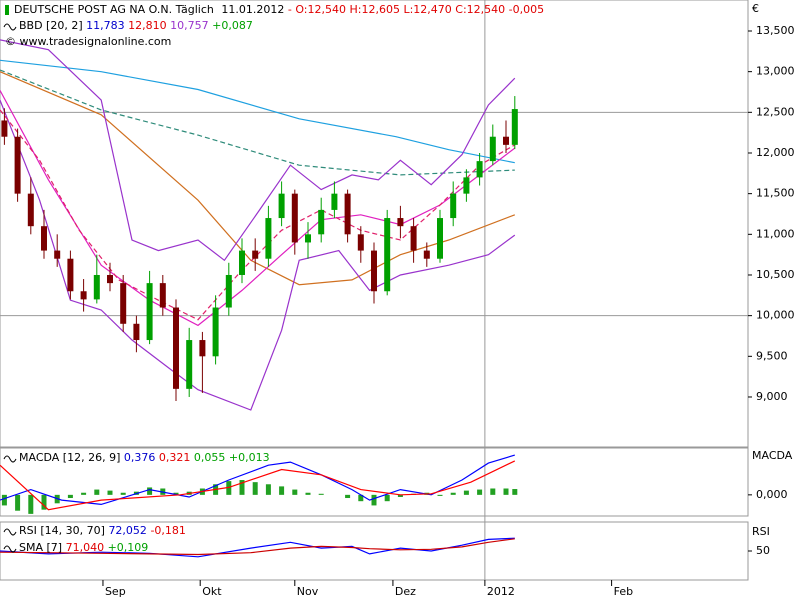 This screenshot has width=800, height=600. I want to click on value: 0,321, so click(175, 457).